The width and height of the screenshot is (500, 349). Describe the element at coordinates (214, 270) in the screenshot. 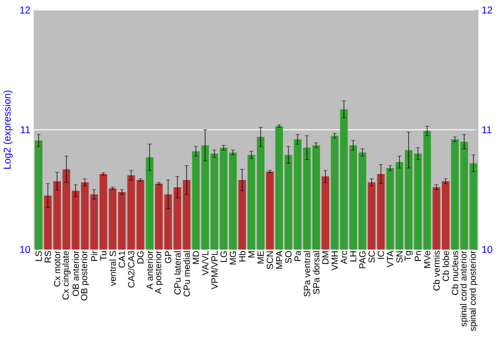

I see `x-tick-label: VPM/VPL` at that location.